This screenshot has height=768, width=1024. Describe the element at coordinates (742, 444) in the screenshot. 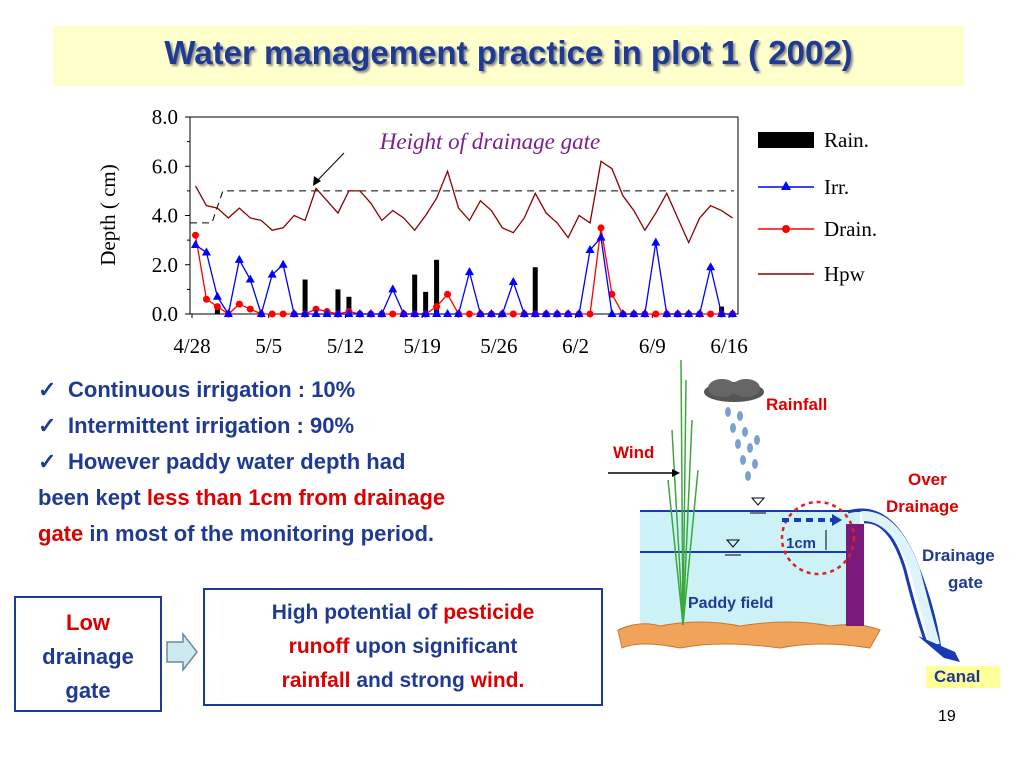

I see `rain-drops` at that location.